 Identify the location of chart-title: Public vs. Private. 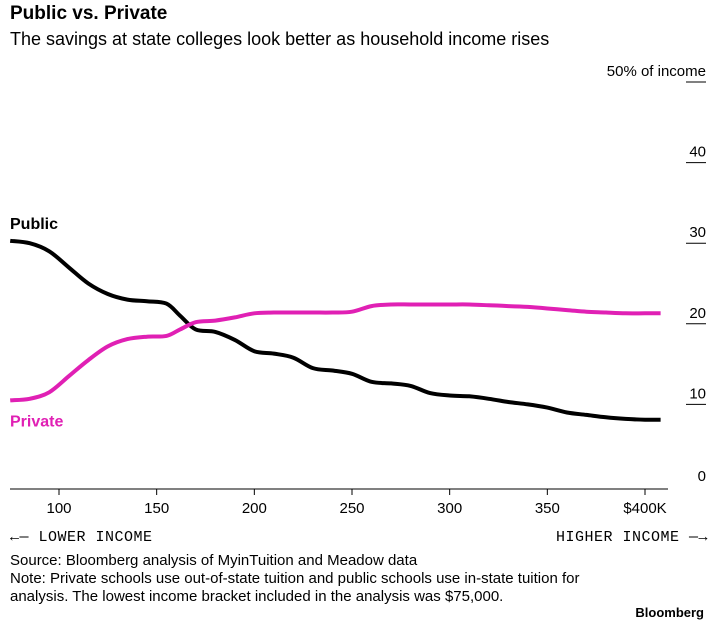
(89, 13).